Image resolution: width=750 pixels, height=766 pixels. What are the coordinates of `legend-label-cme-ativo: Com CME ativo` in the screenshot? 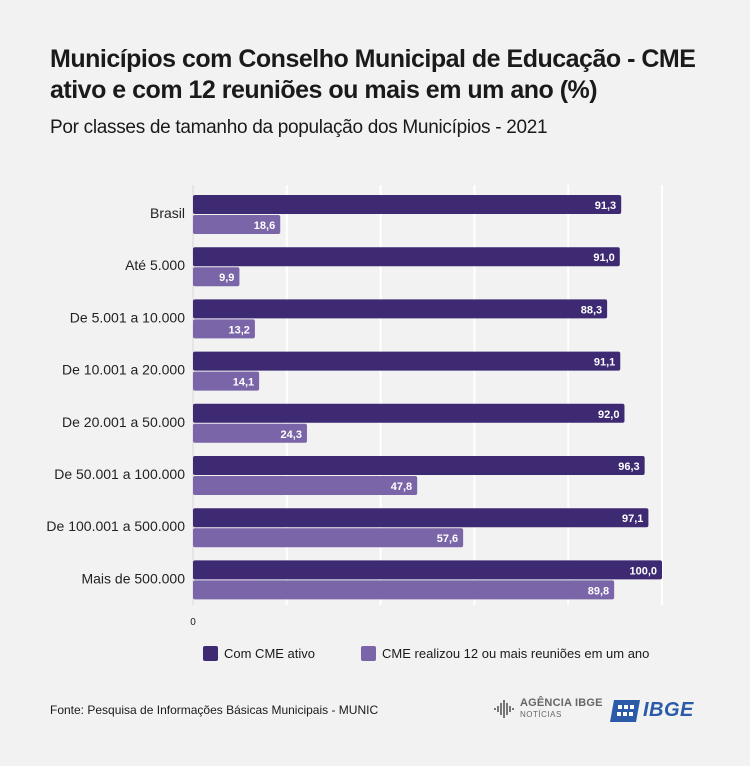 It's located at (270, 653).